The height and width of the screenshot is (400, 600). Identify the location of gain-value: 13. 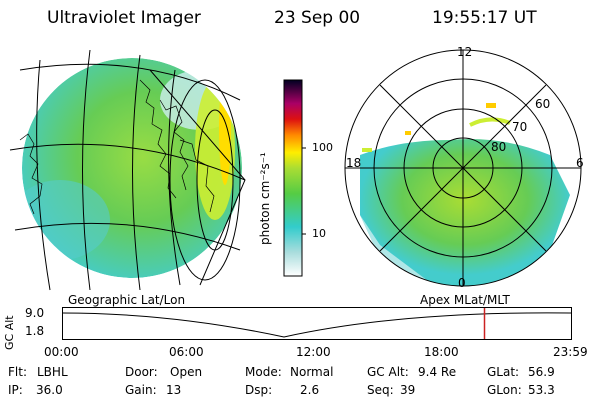
(174, 390).